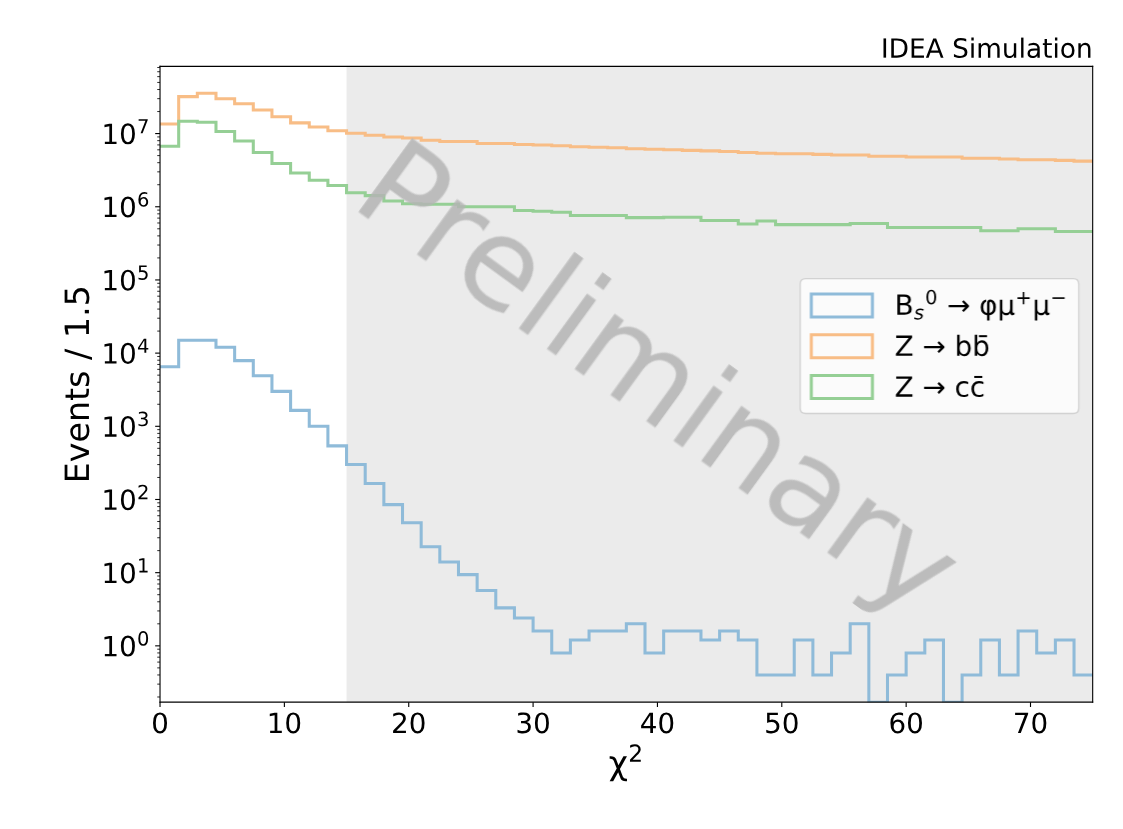 The width and height of the screenshot is (1123, 829). What do you see at coordinates (625, 763) in the screenshot?
I see `x-axis-title: χ$^{2}$` at bounding box center [625, 763].